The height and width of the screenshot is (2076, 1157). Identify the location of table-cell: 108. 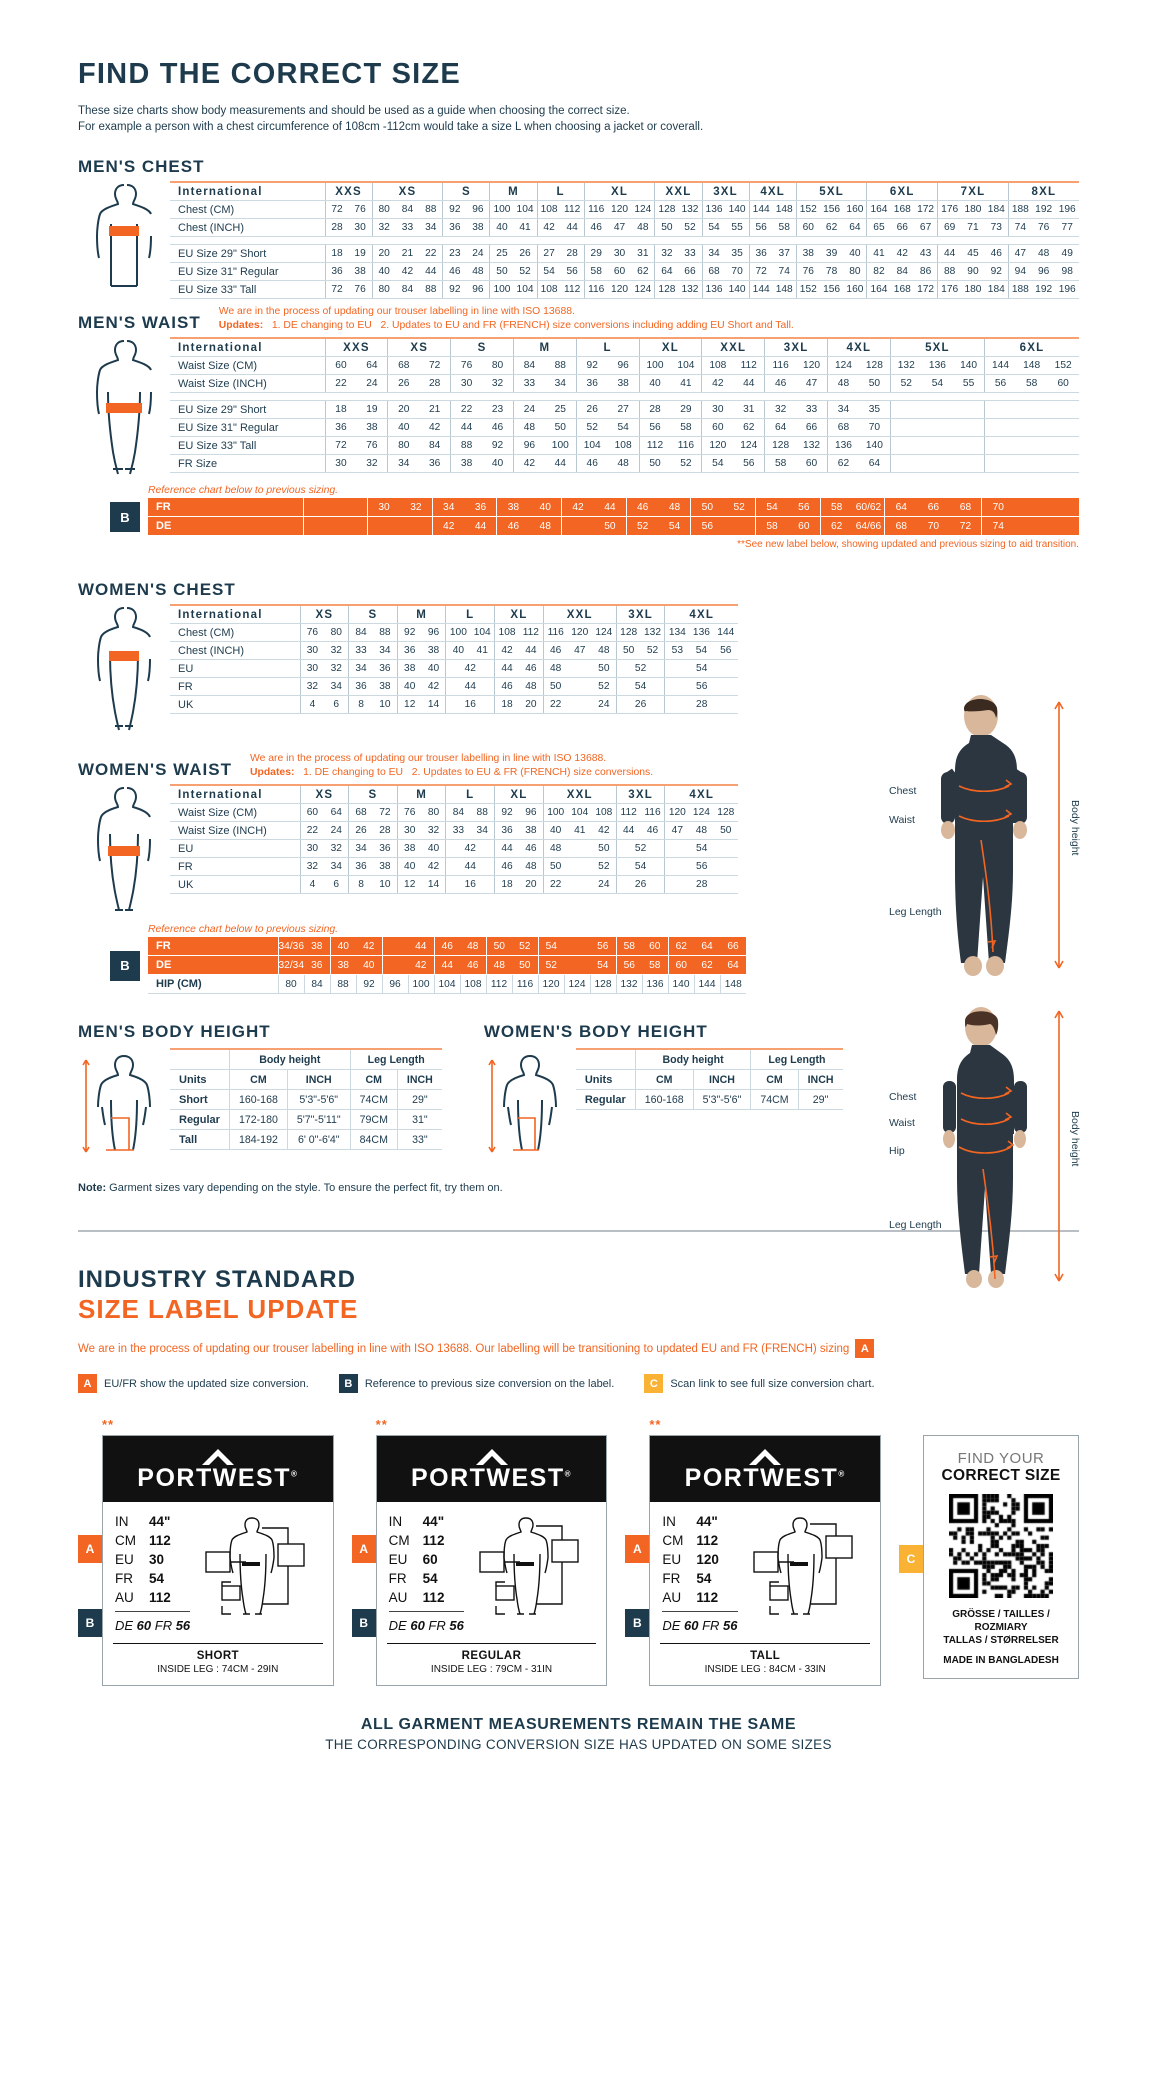
(548, 209).